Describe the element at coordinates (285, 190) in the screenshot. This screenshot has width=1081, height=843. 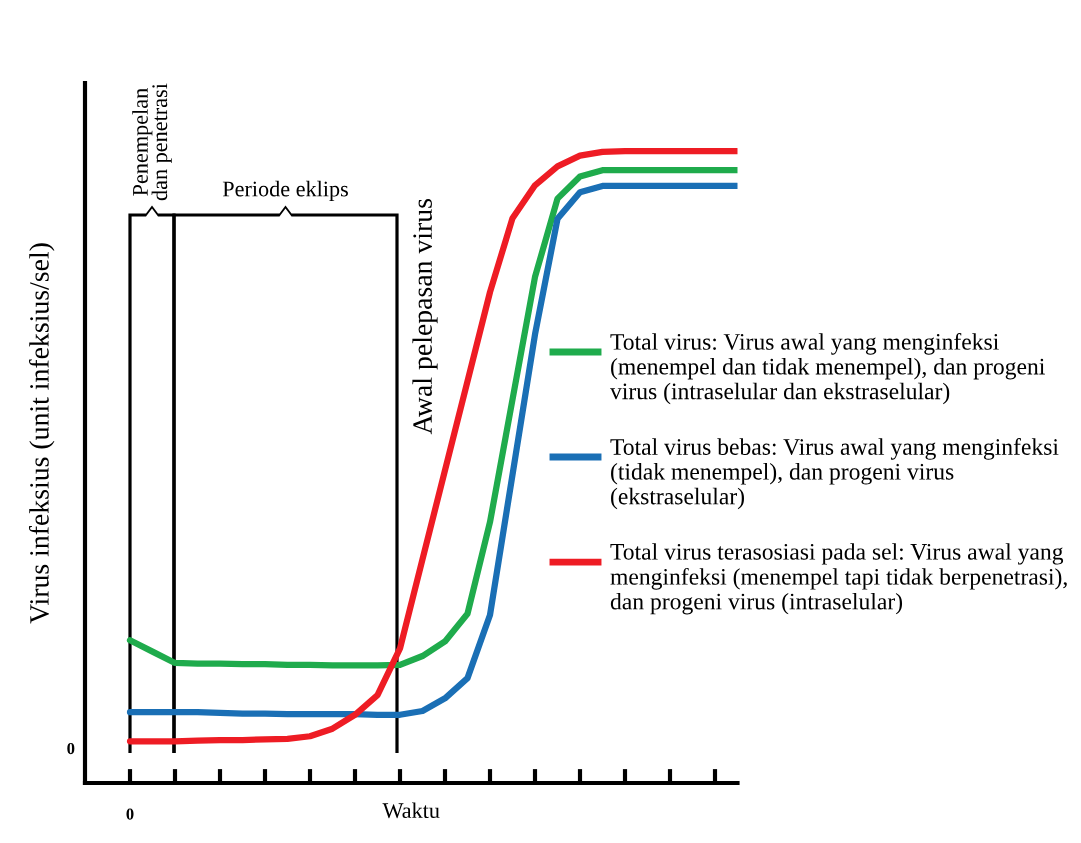
I see `annotation: Periode eklips` at that location.